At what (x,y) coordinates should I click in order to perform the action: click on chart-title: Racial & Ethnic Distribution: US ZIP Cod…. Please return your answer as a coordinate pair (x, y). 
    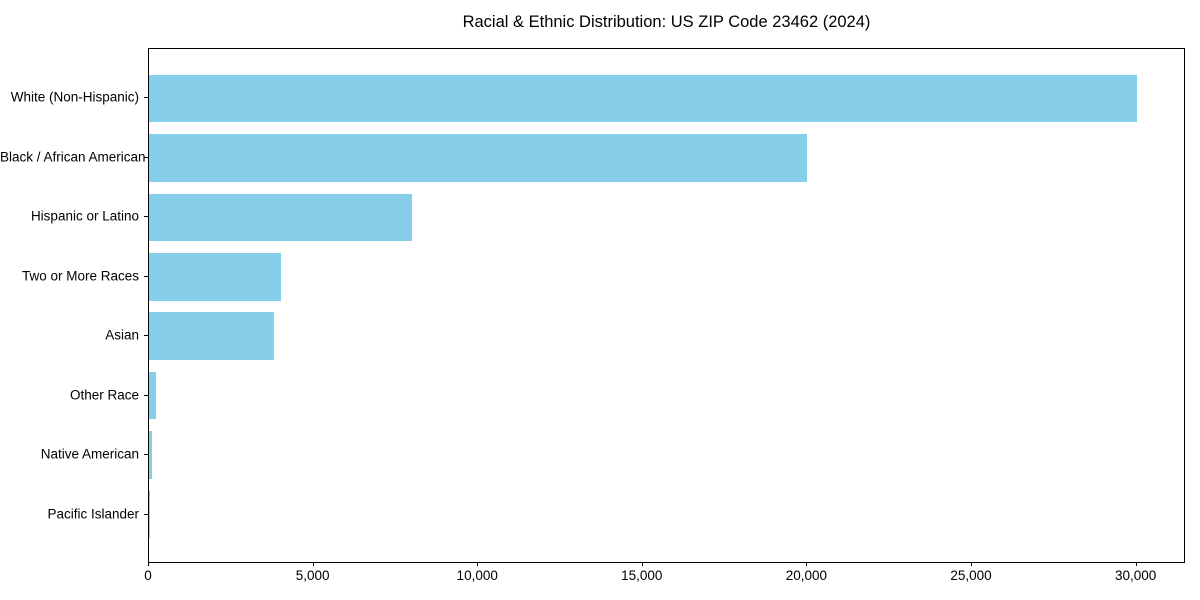
    Looking at the image, I should click on (666, 22).